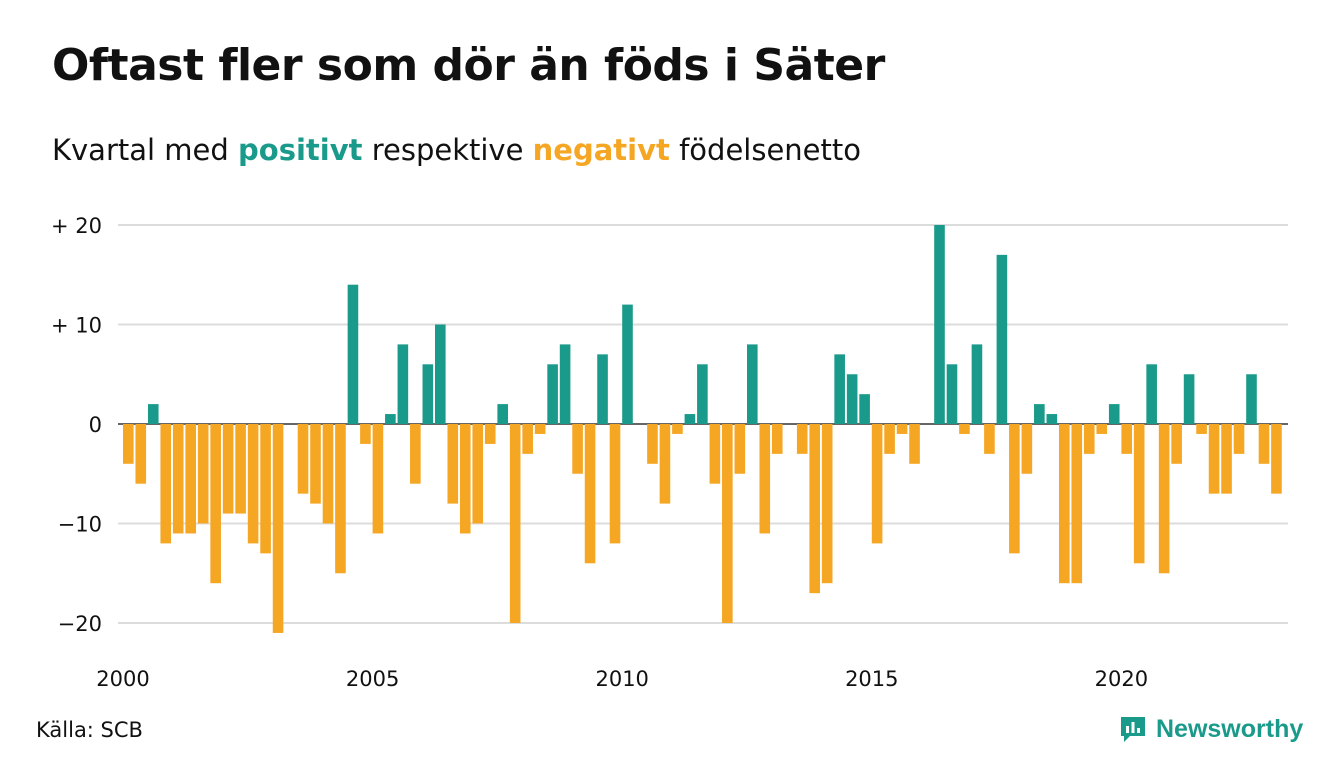 Image resolution: width=1340 pixels, height=780 pixels. I want to click on subtitle-positive: positivt, so click(300, 150).